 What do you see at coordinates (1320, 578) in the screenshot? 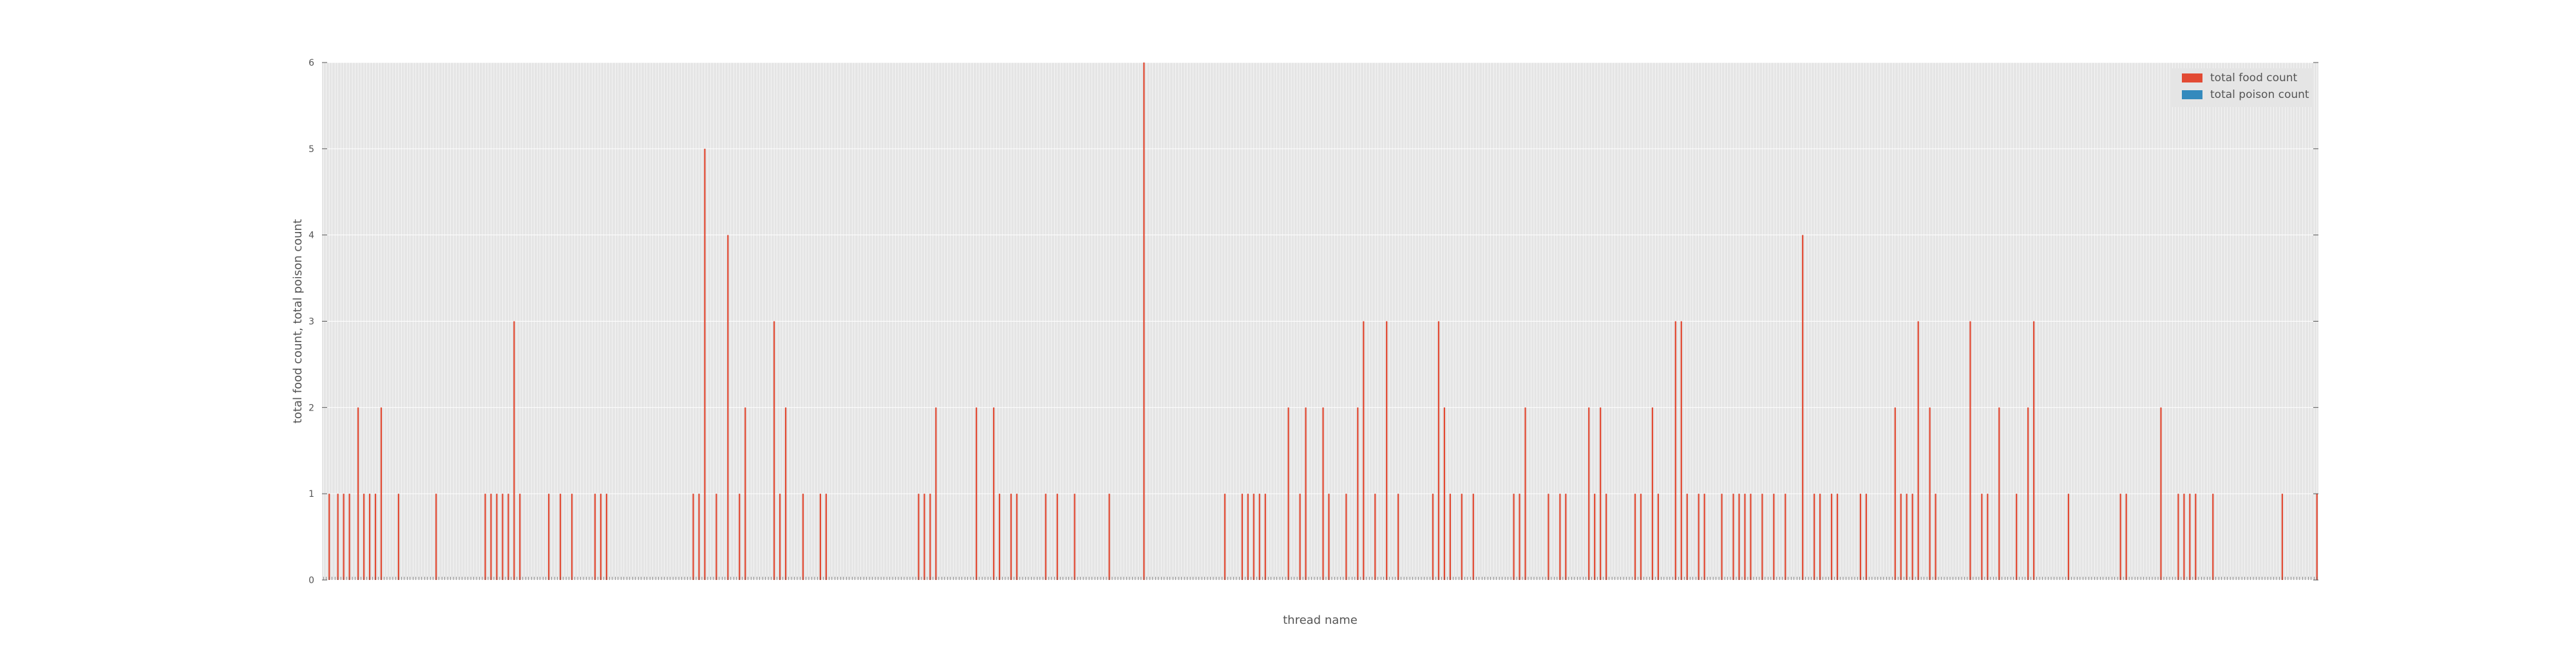
I see `x-axis-ticks` at bounding box center [1320, 578].